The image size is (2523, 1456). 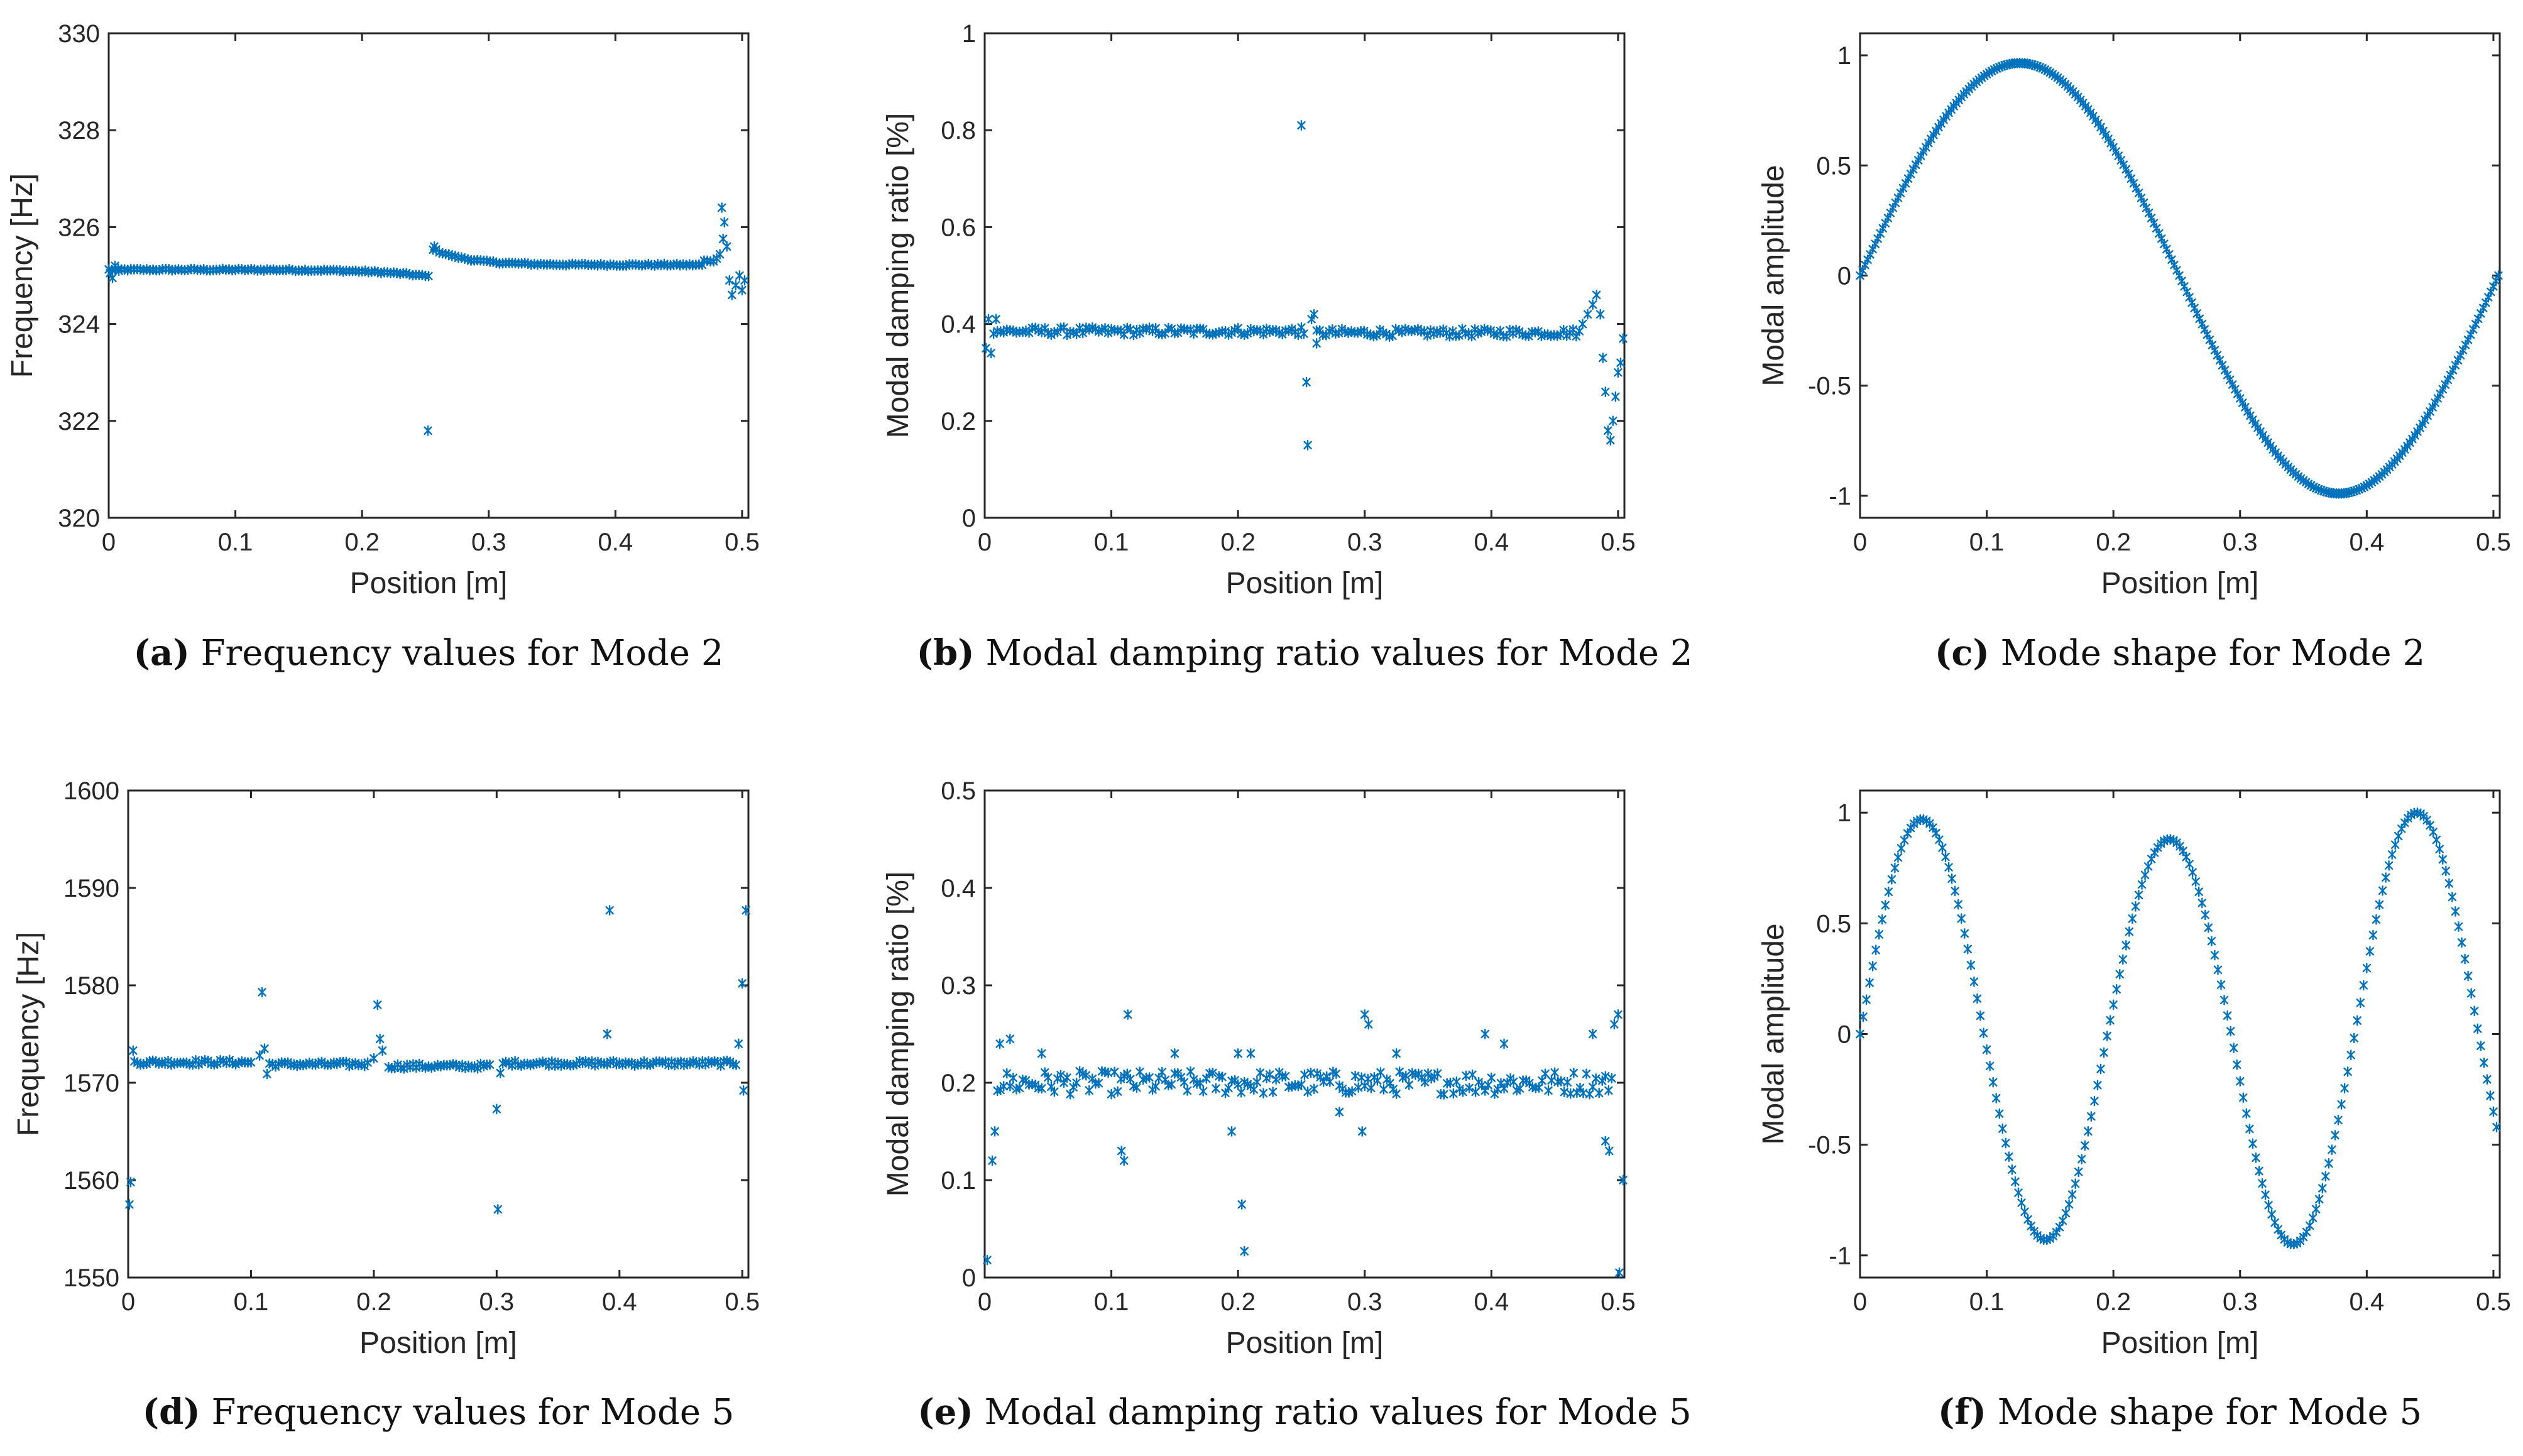 I want to click on y-tick-label: 0.2, so click(x=959, y=1083).